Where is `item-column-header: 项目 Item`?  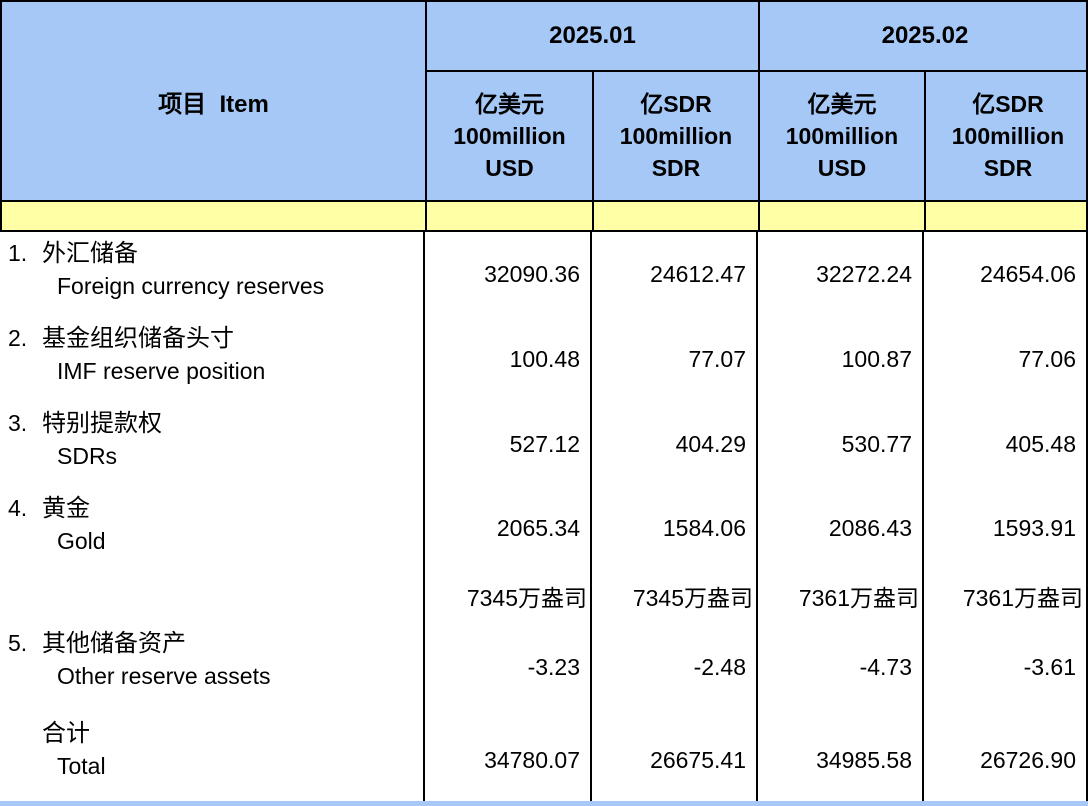
item-column-header: 项目 Item is located at coordinates (213, 104).